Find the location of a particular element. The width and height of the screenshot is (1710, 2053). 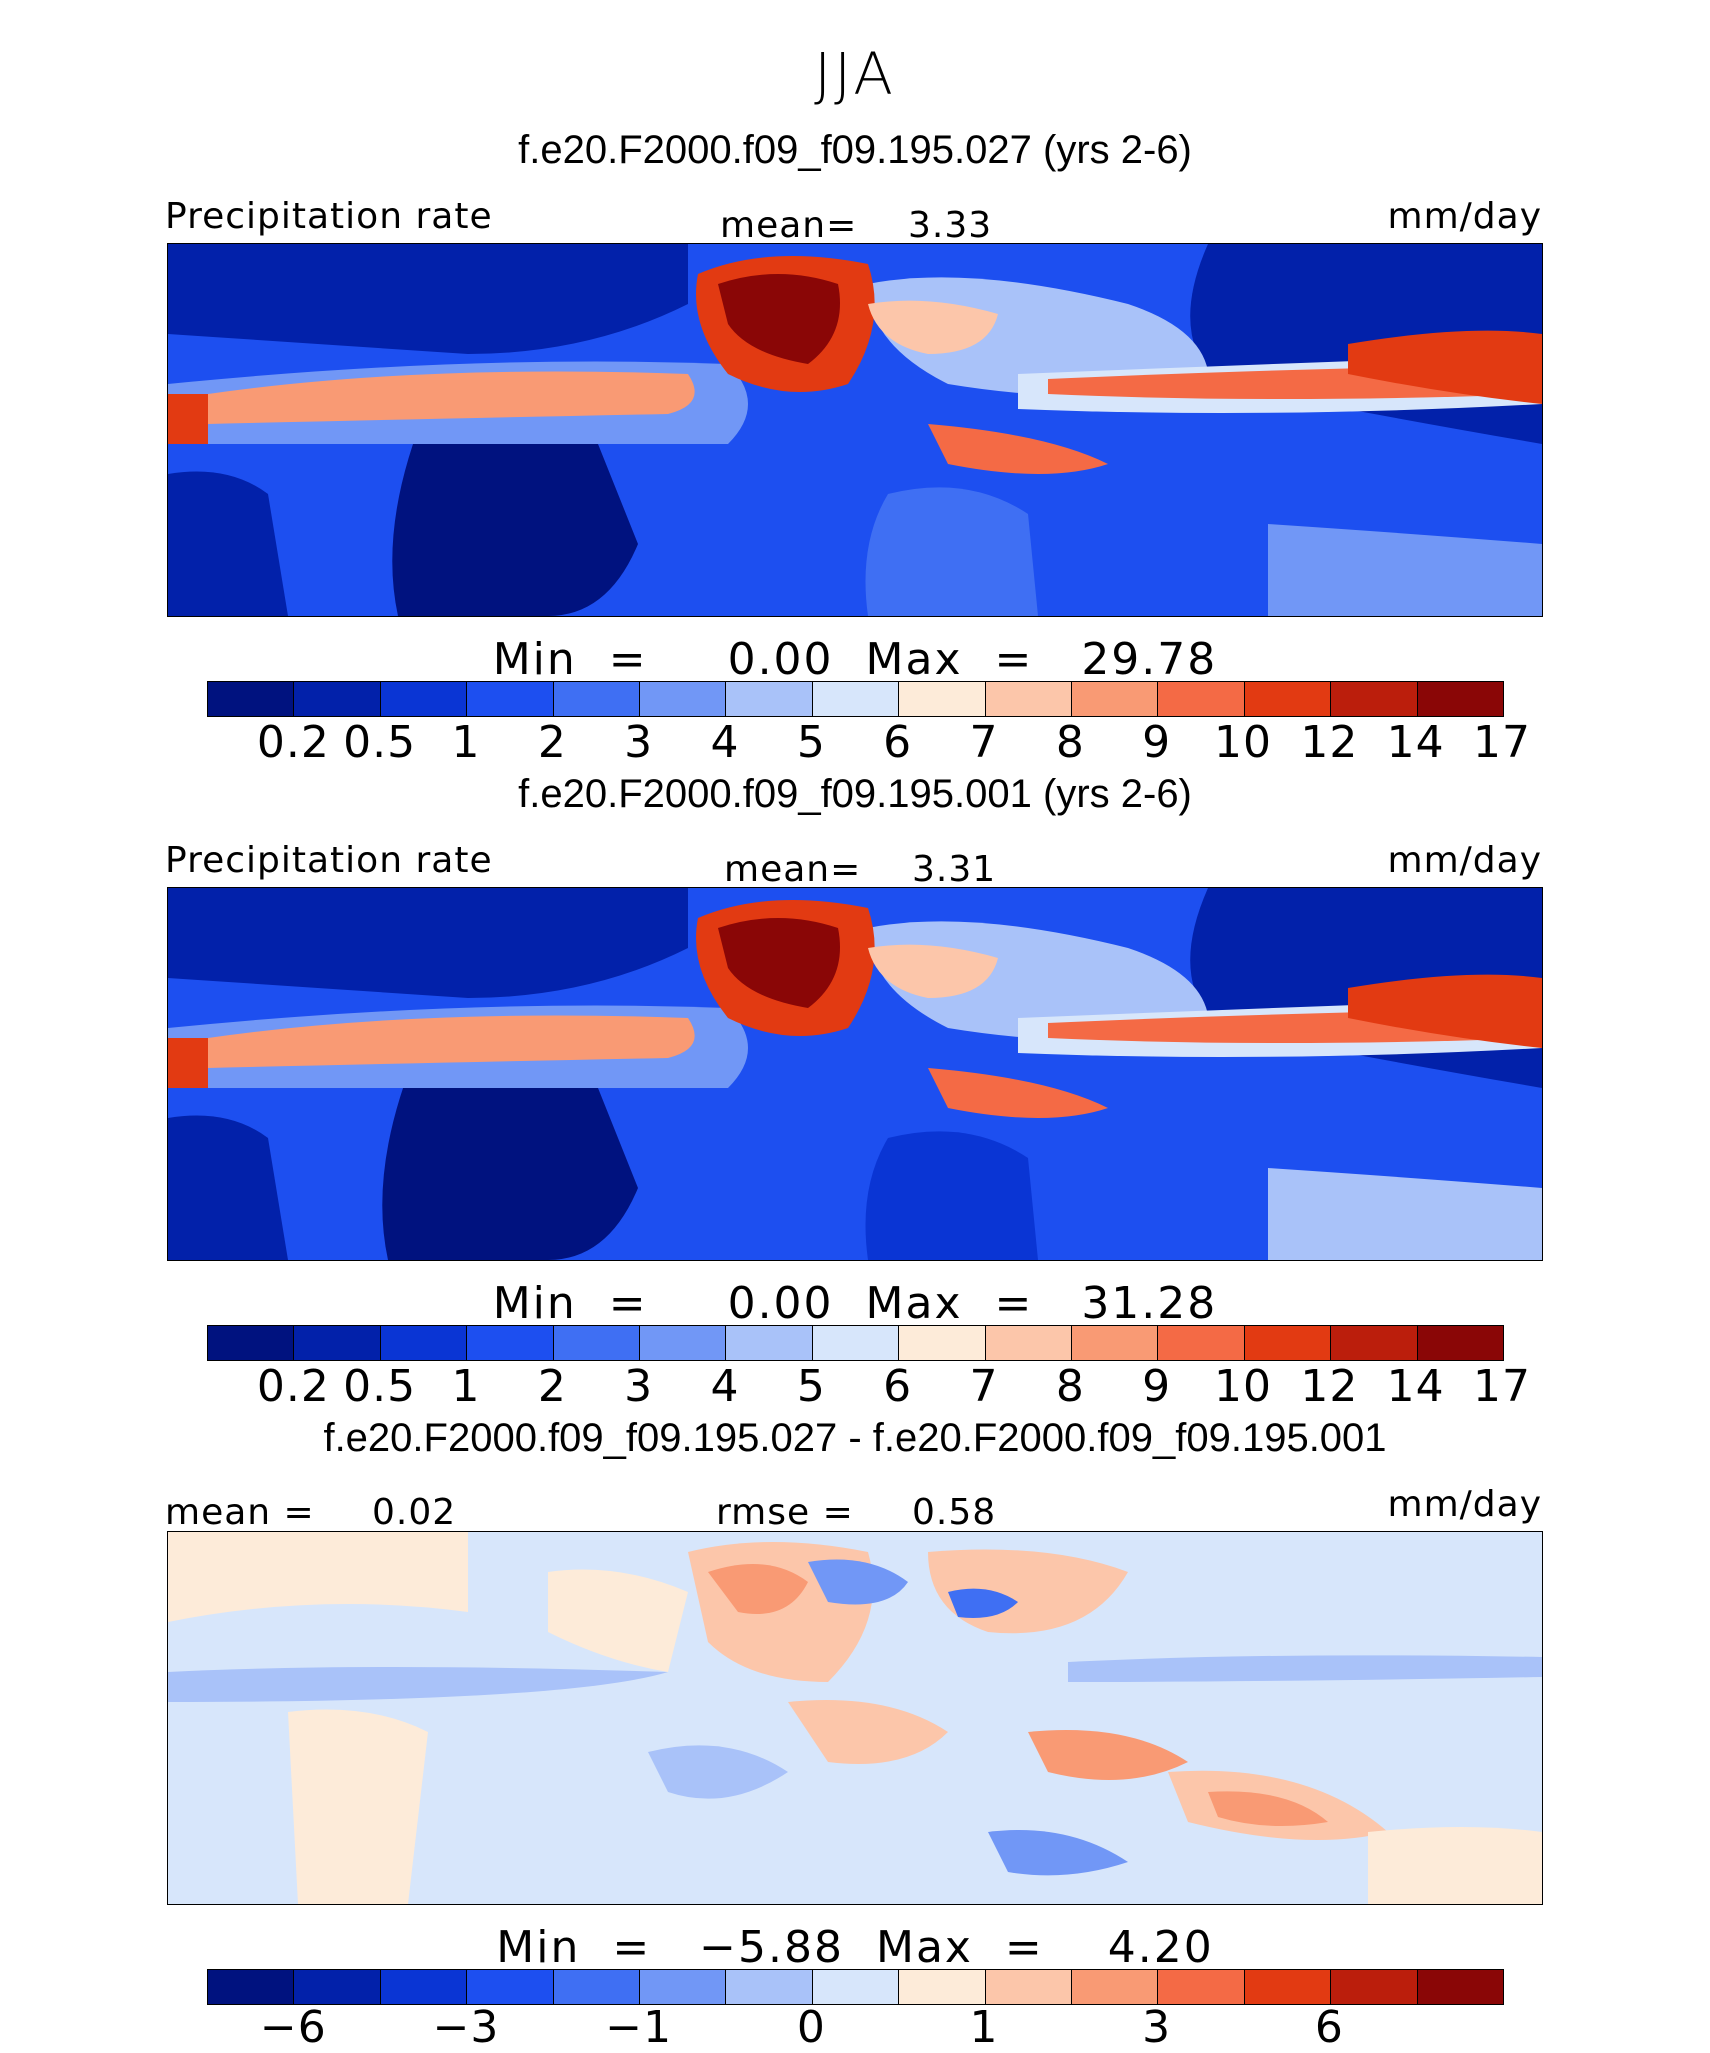

panel3-mean-label: mean = is located at coordinates (240, 1512).